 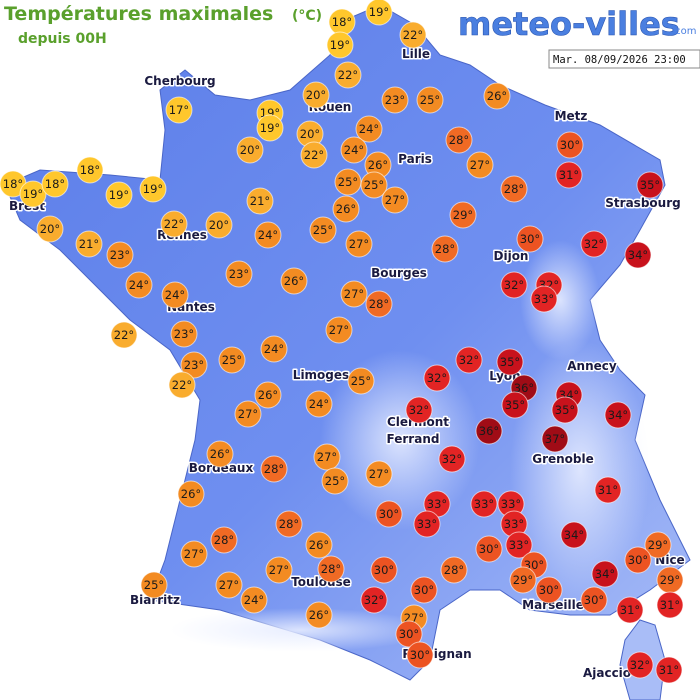 What do you see at coordinates (179, 81) in the screenshot?
I see `city-name: Cherbourg` at bounding box center [179, 81].